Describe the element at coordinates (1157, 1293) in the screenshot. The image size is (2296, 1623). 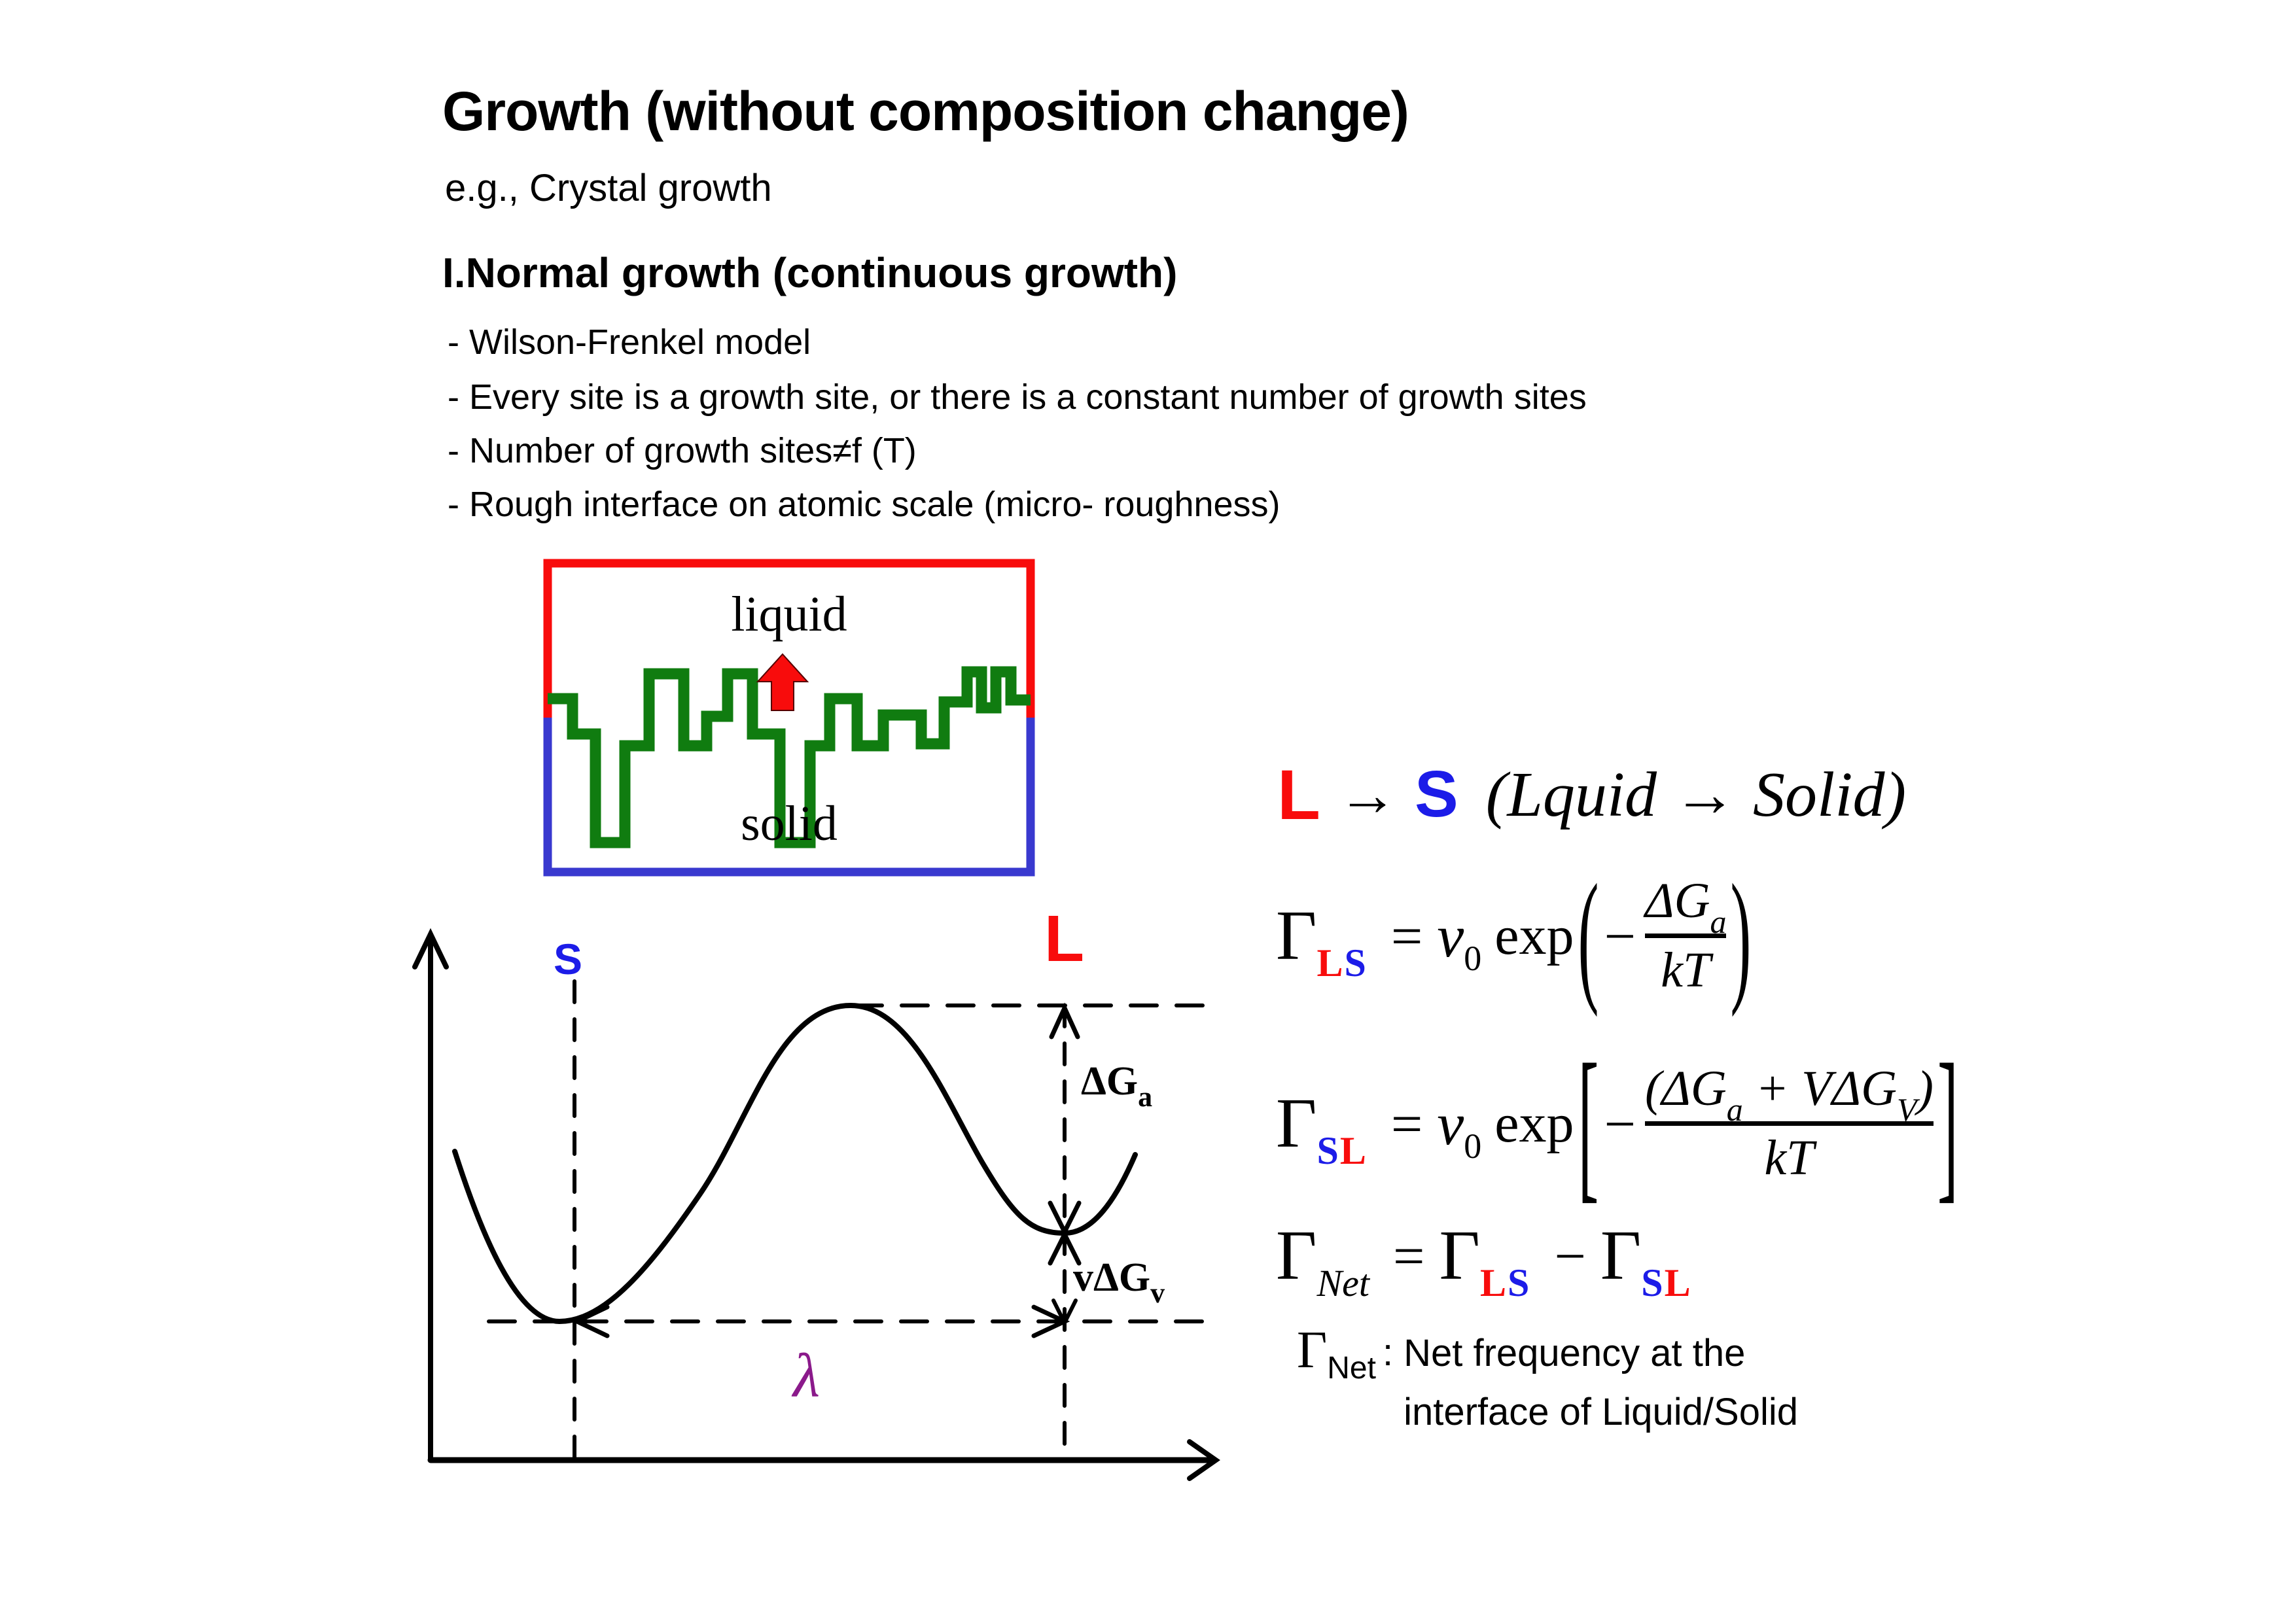
I see `volume-energy-sub: v` at that location.